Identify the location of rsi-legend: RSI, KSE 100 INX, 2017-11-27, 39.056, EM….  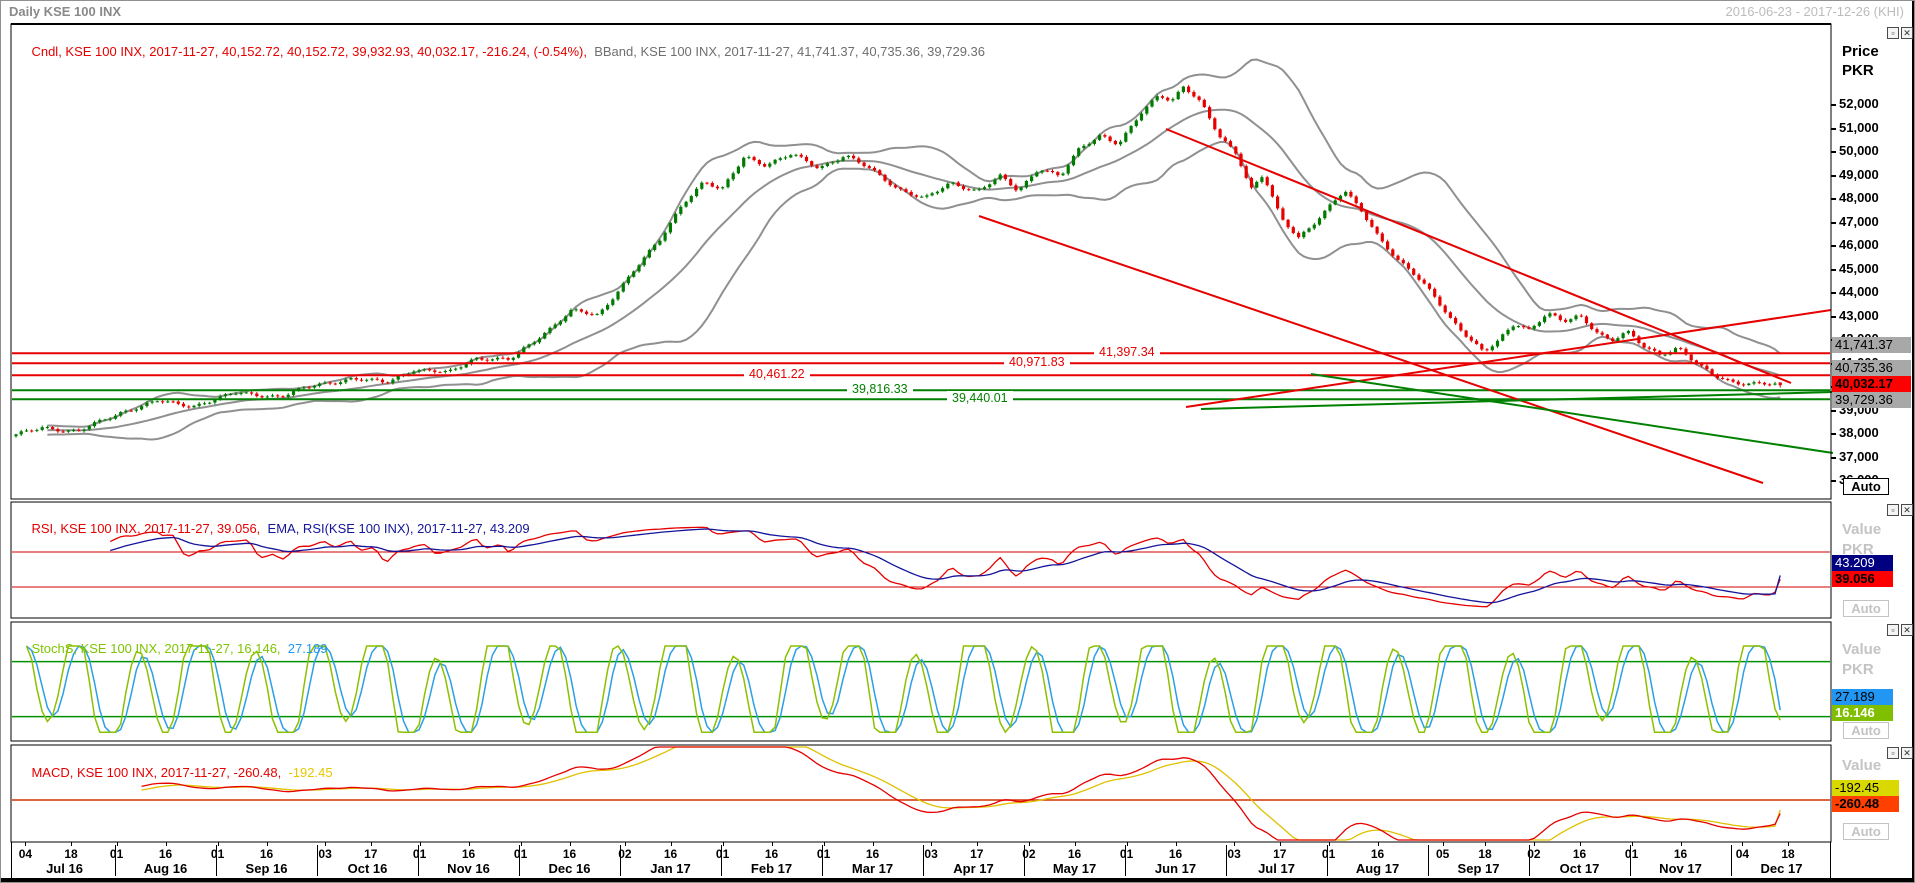
(273, 528).